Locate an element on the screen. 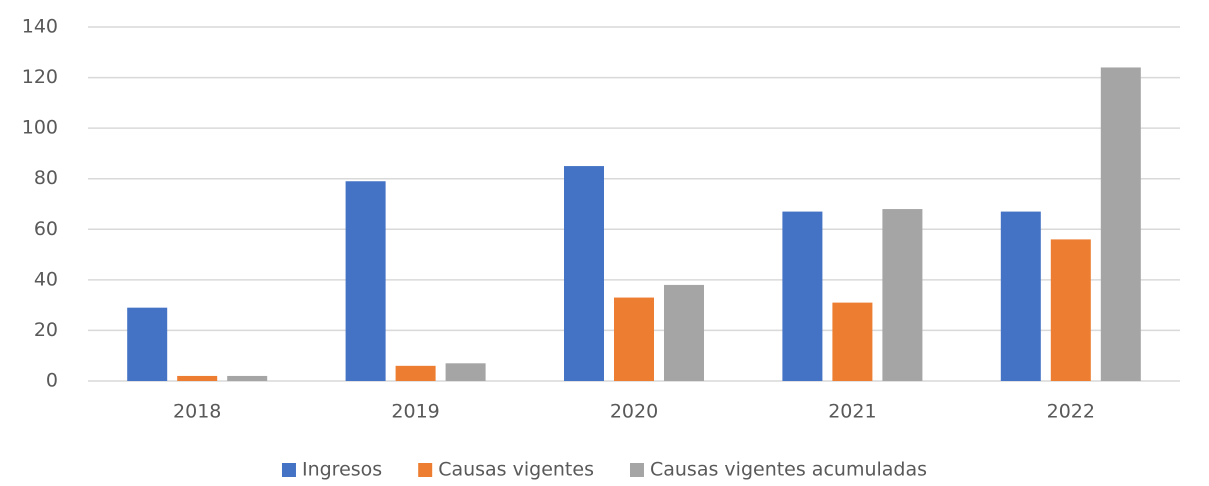 The image size is (1209, 486). legend-label: Ingresos is located at coordinates (342, 470).